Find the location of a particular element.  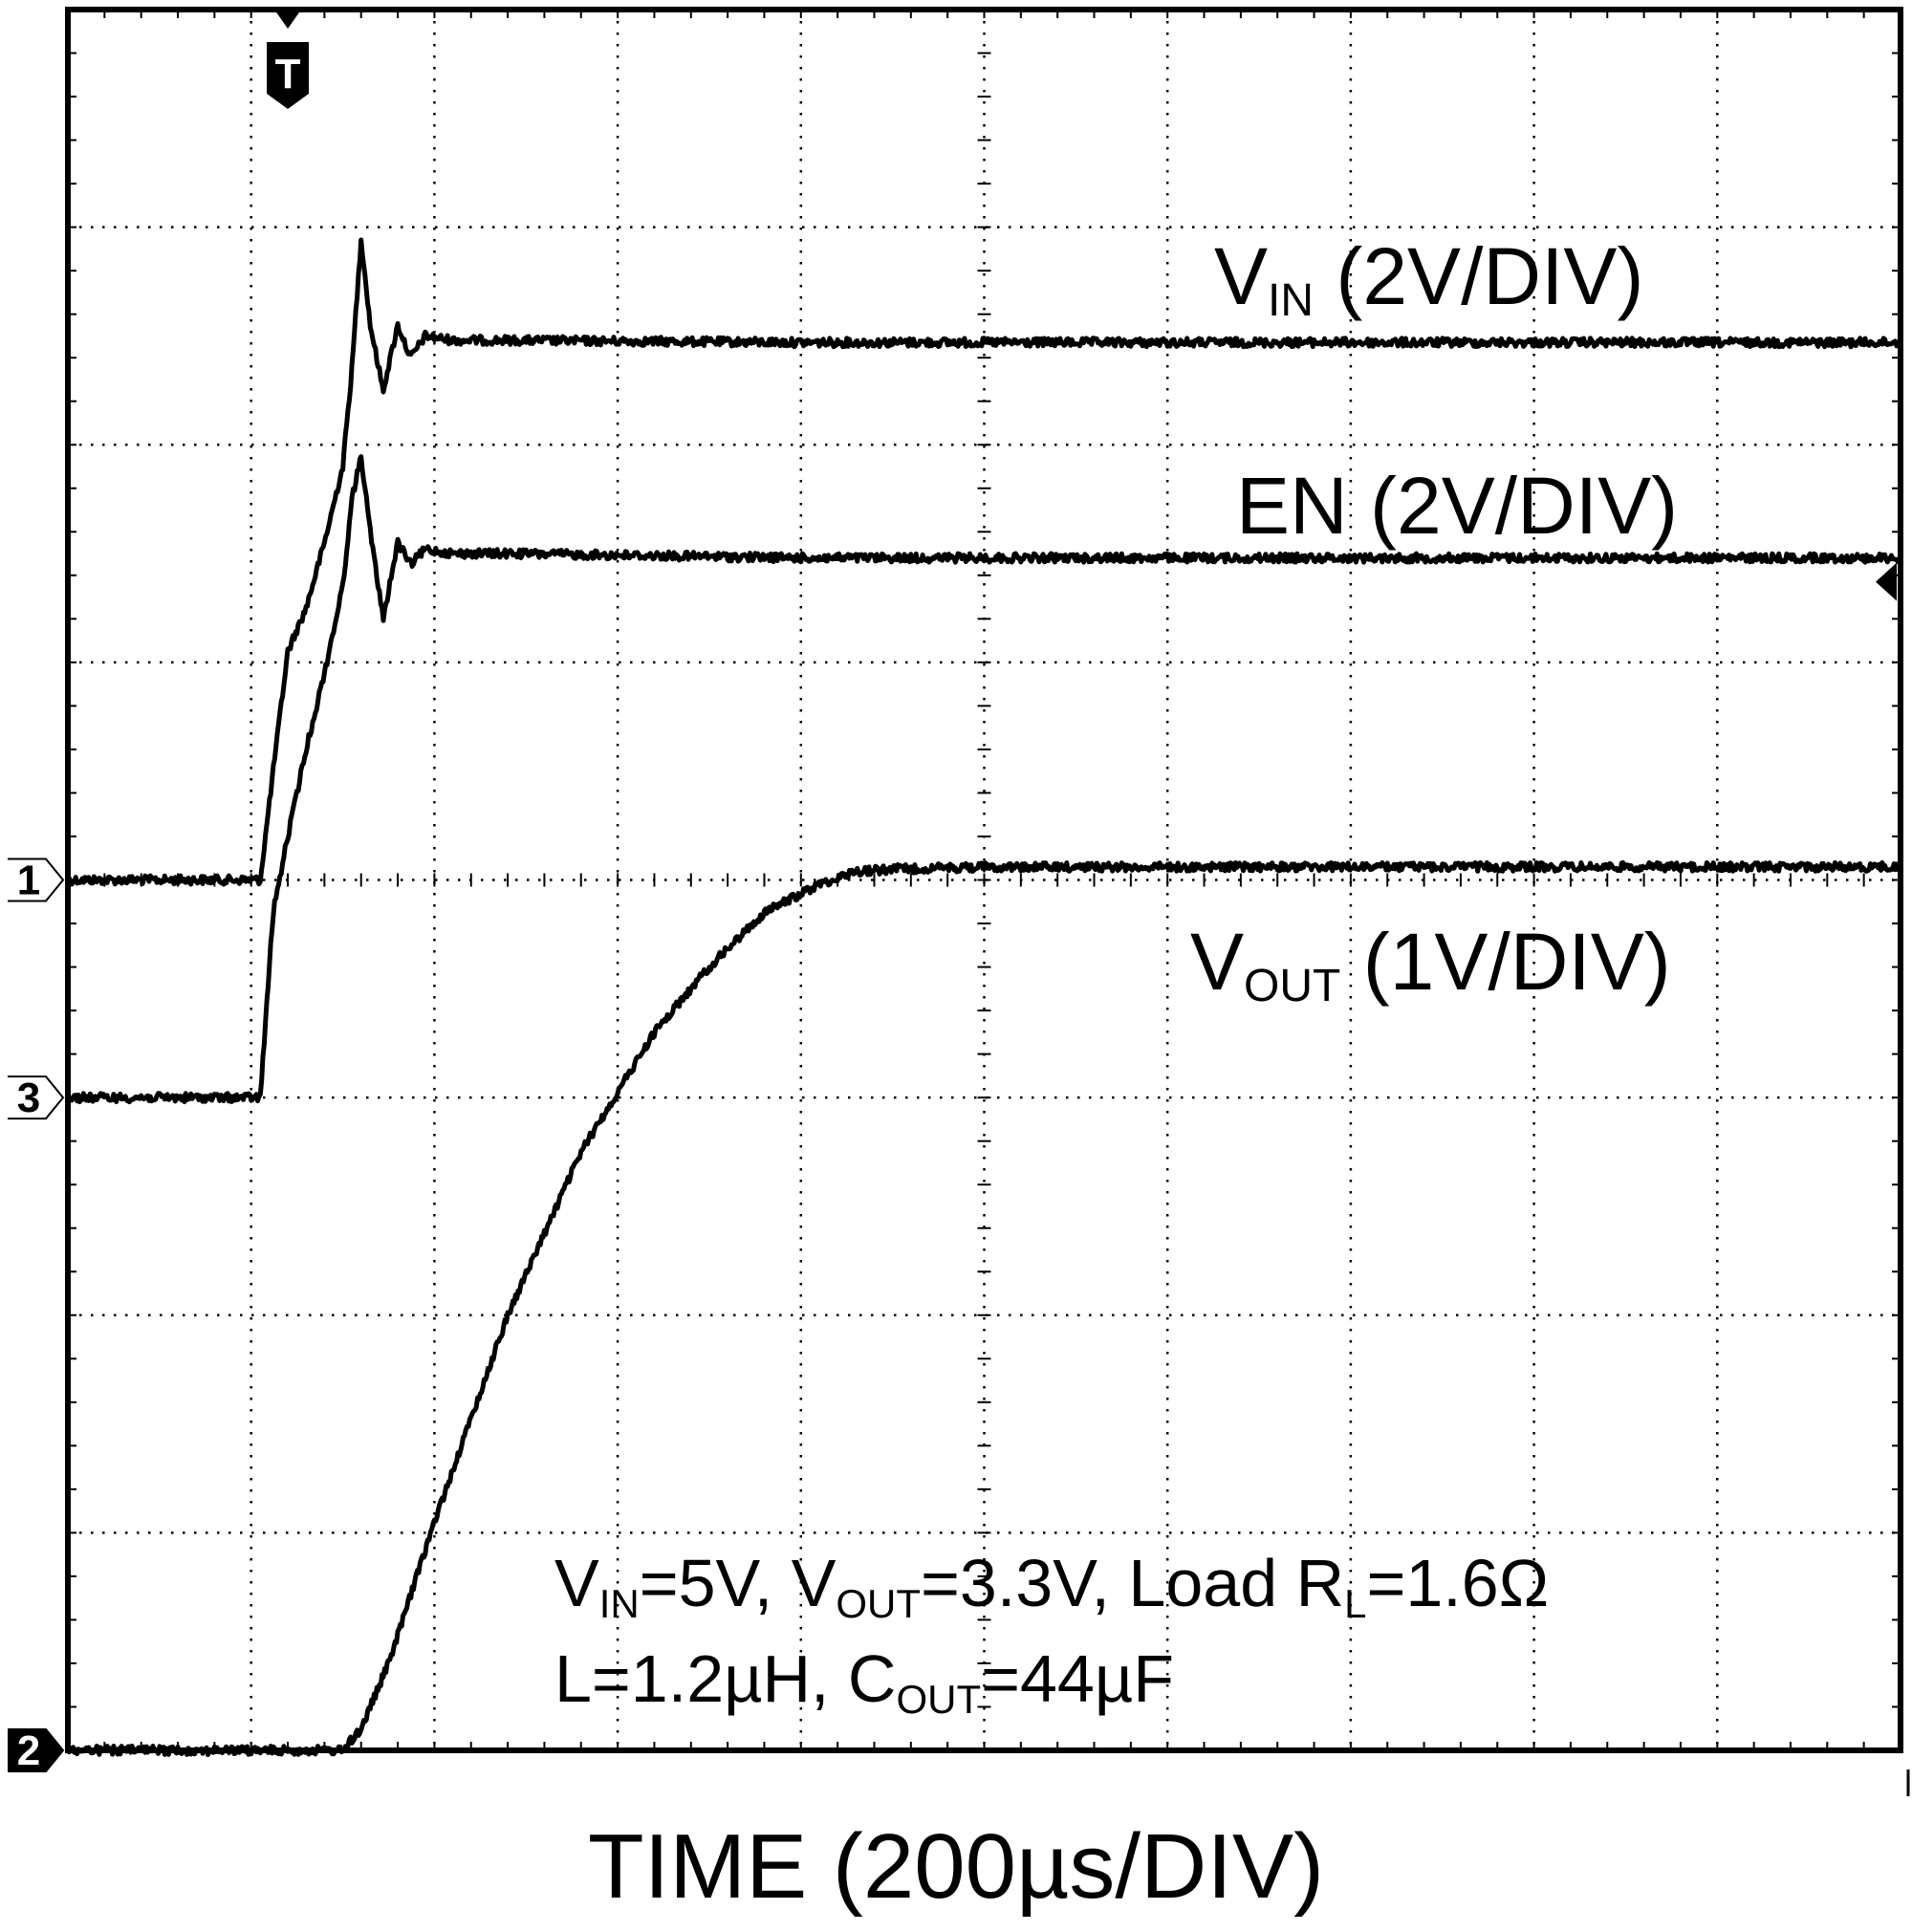

channel-marker-label-3: 3 is located at coordinates (28, 1098).